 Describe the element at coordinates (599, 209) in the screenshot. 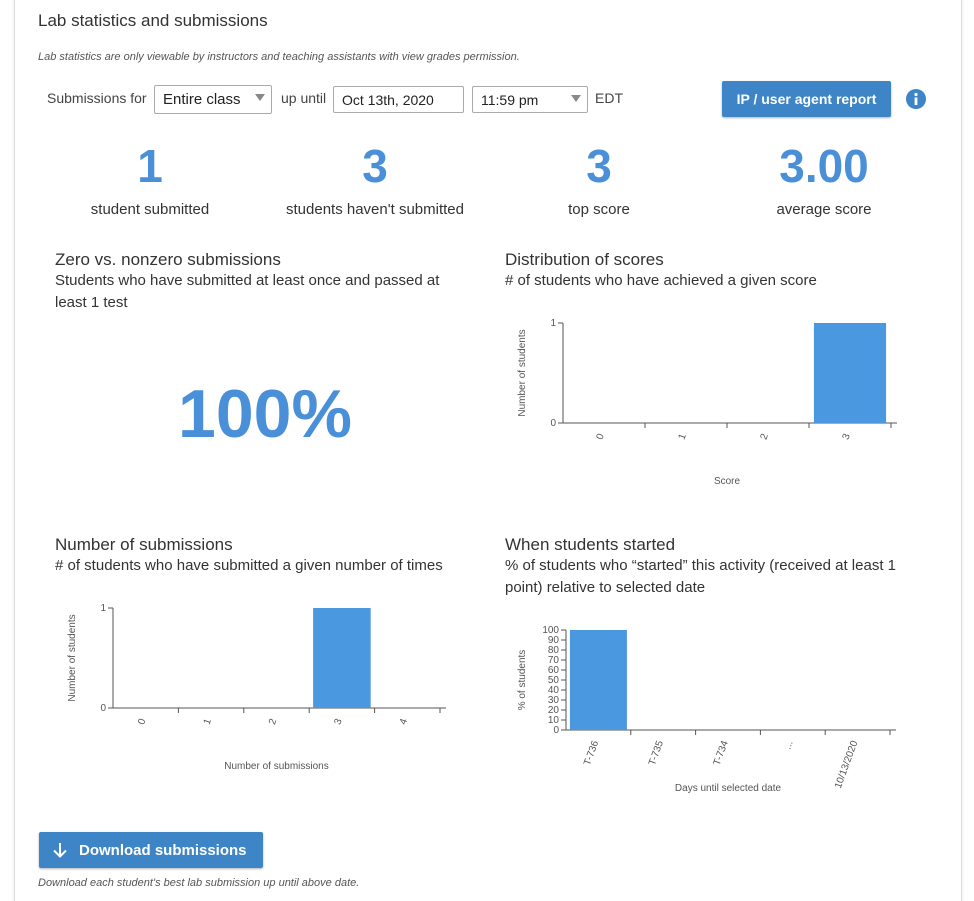

I see `stat-label: top score` at that location.